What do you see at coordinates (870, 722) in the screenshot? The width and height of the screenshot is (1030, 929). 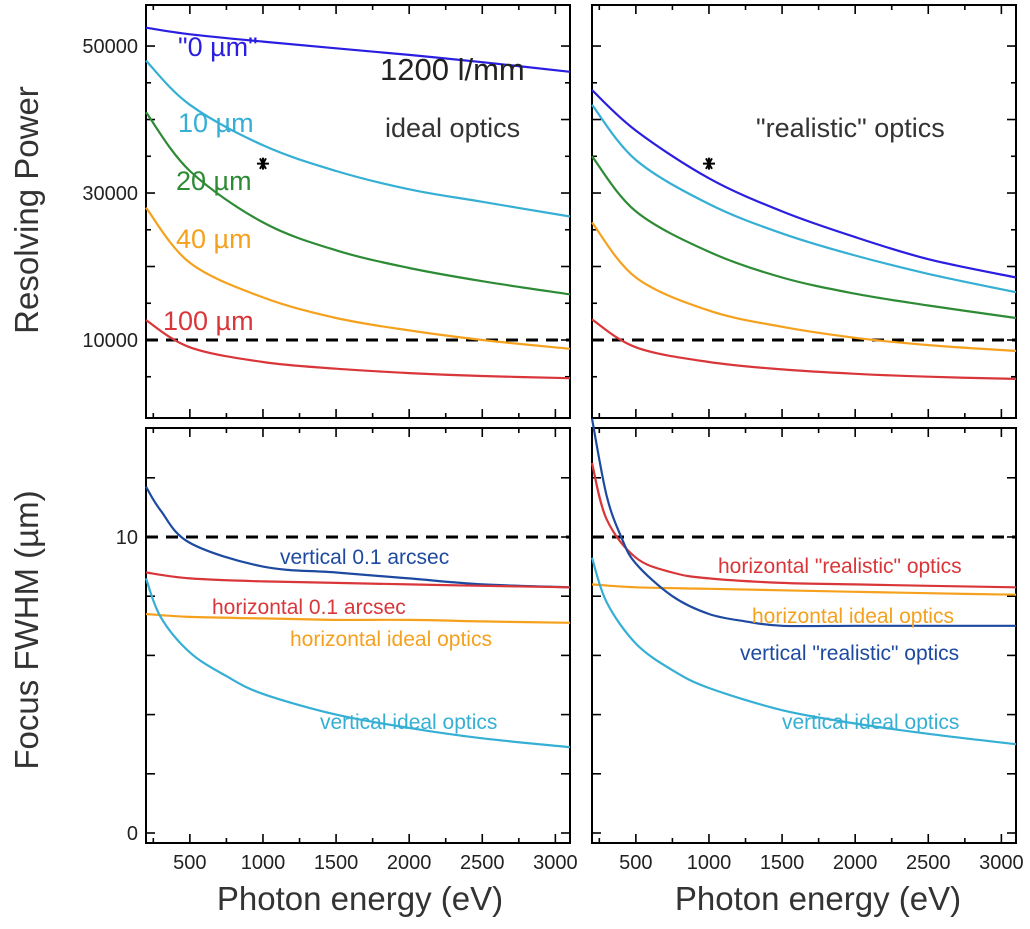 I see `label-vertical-ideal-right: vertical ideal optics` at bounding box center [870, 722].